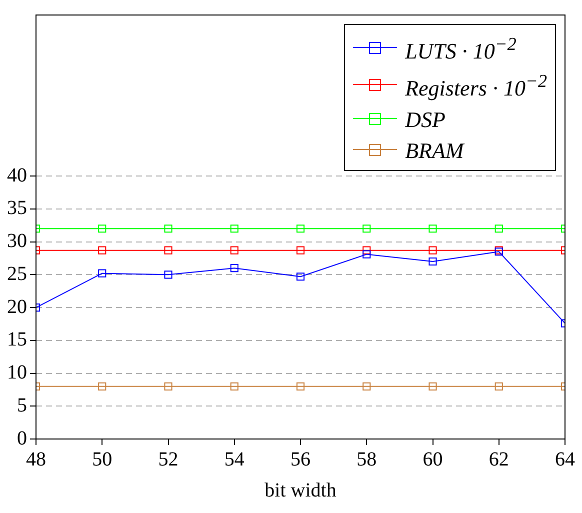 This screenshot has width=582, height=513. What do you see at coordinates (300, 490) in the screenshot?
I see `x-axis-title: bit width` at bounding box center [300, 490].